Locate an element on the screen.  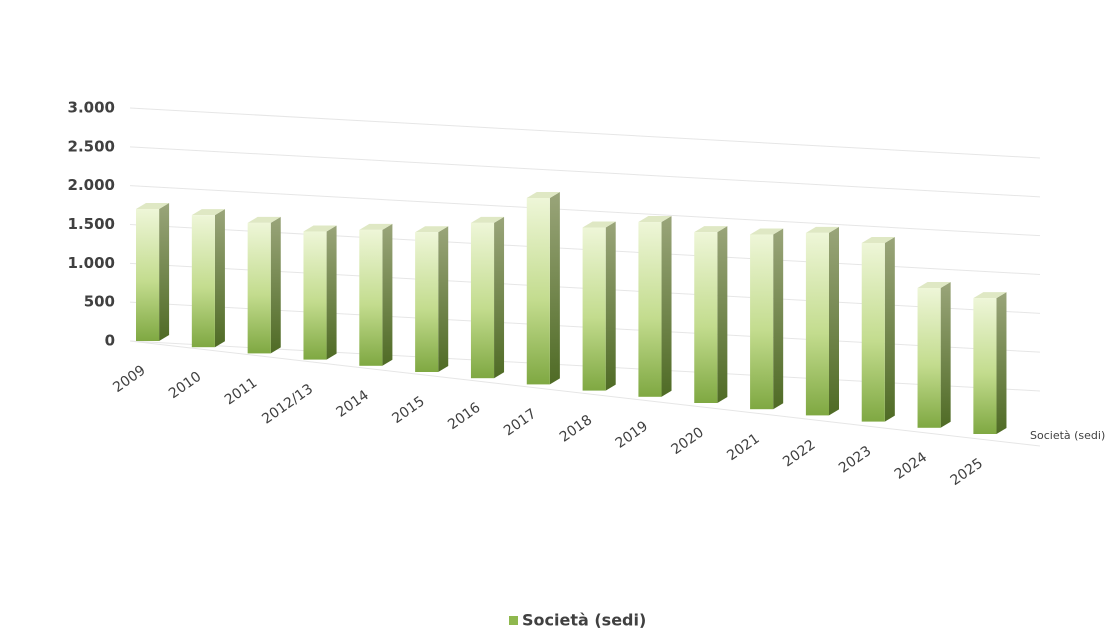
series-label: Società (sedi) is located at coordinates (1067, 435).